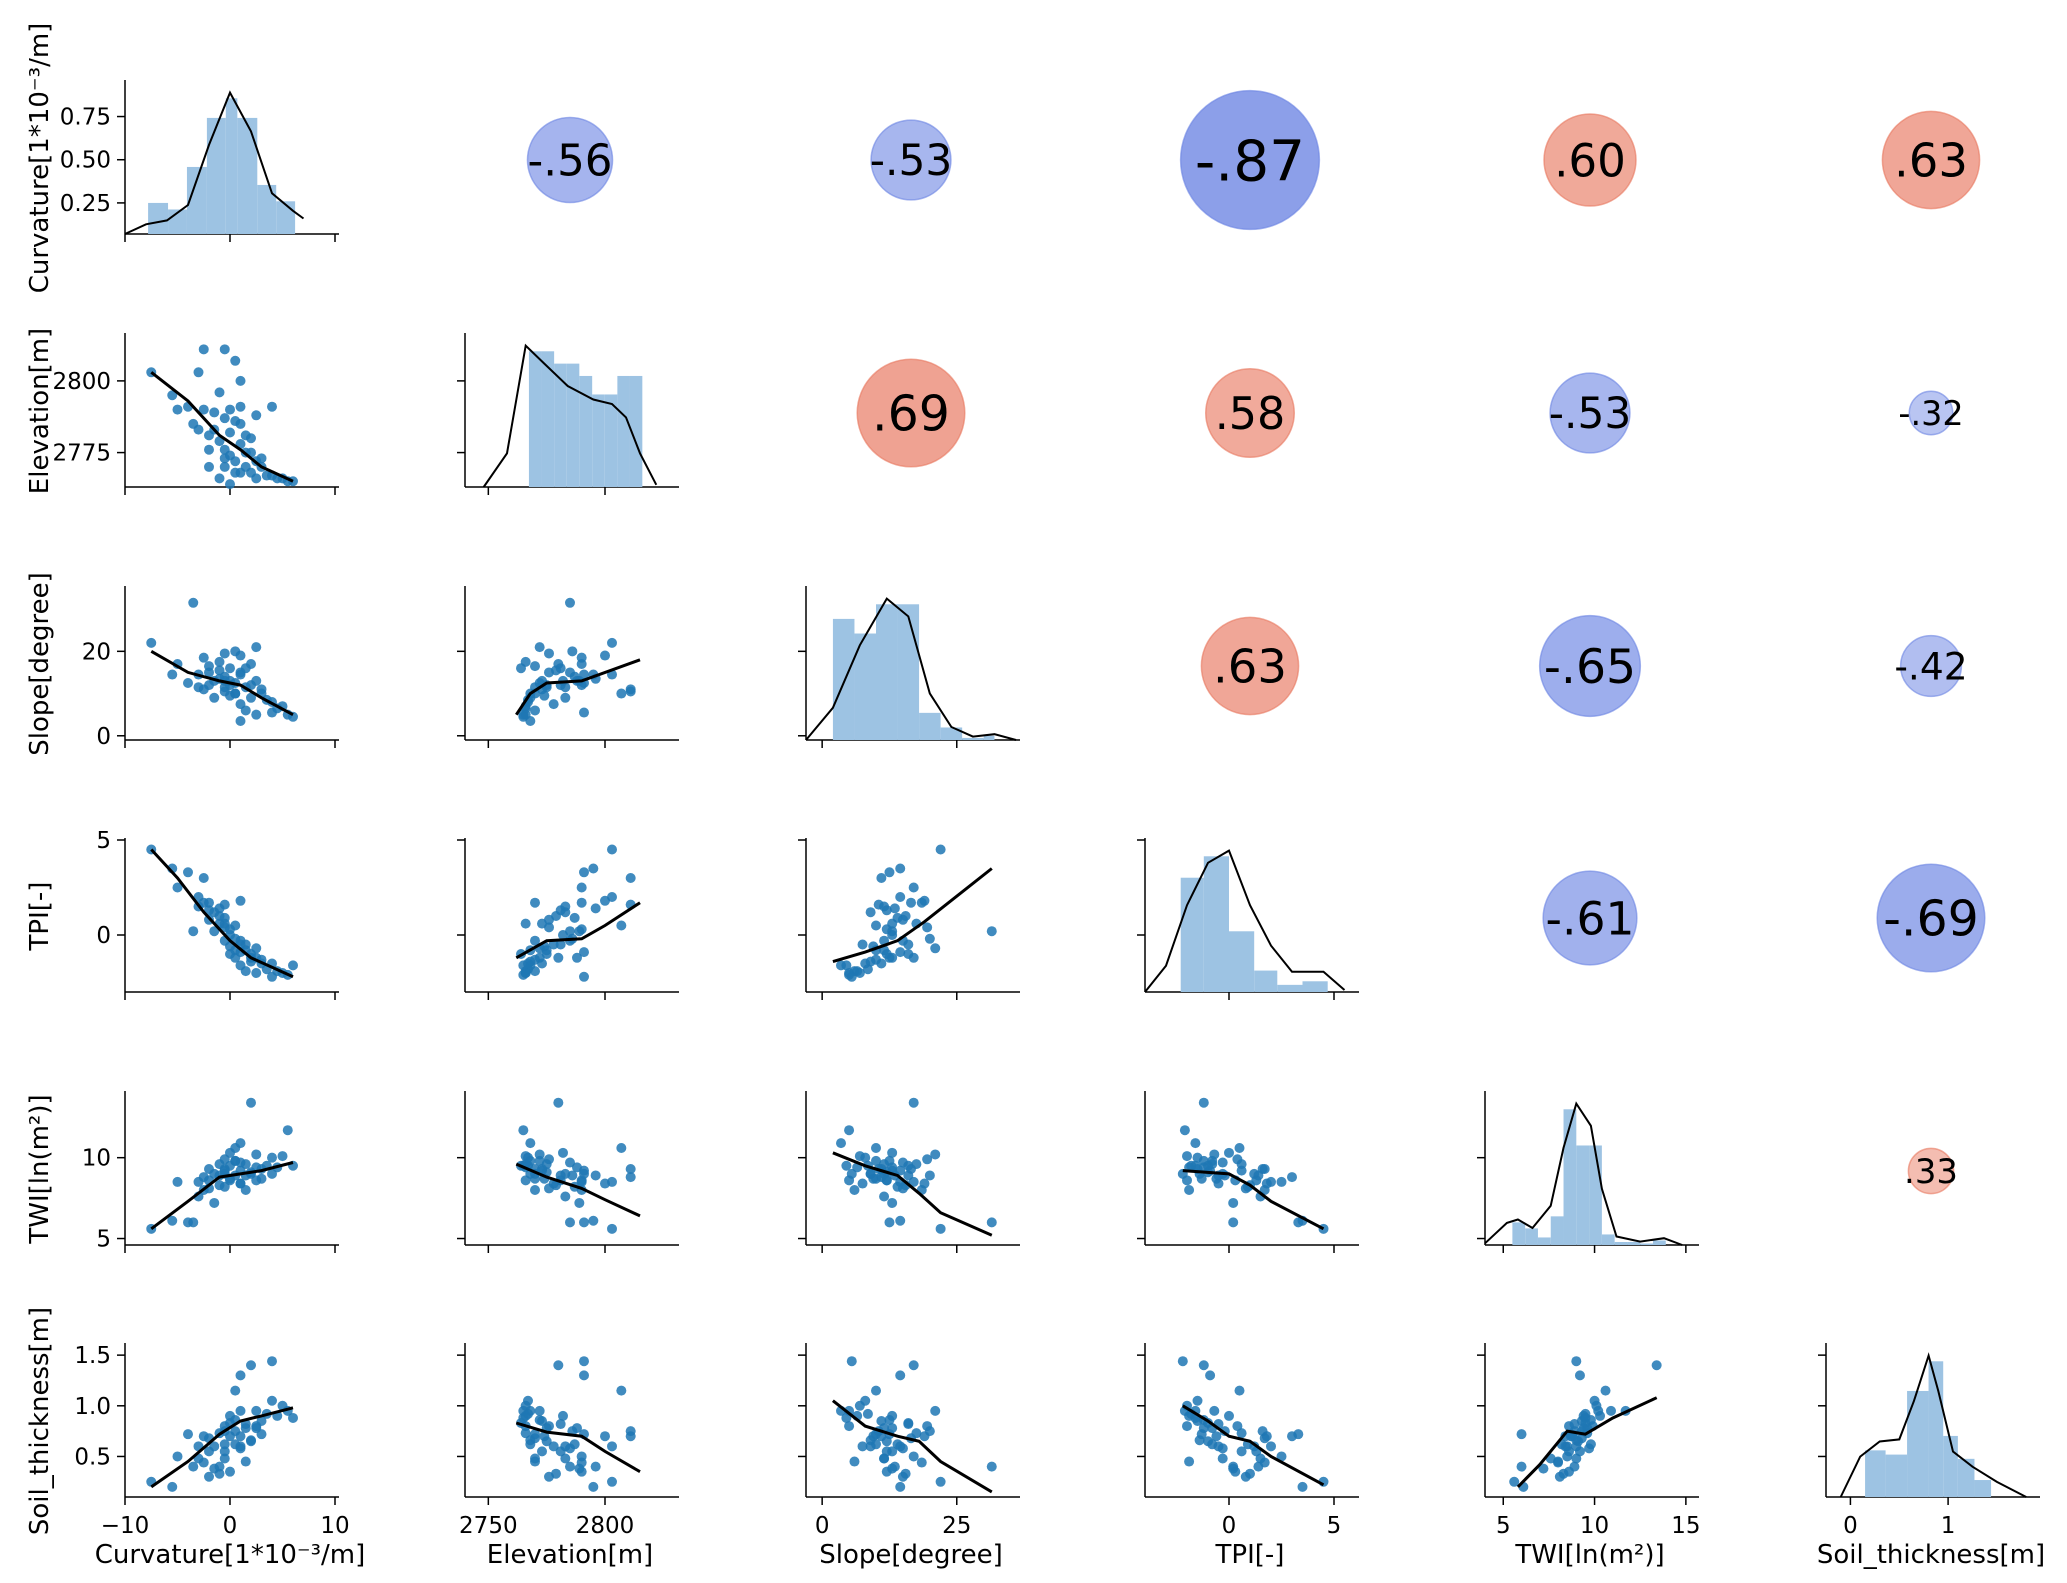  What do you see at coordinates (1594, 1526) in the screenshot?
I see `x-tick-label: 10` at bounding box center [1594, 1526].